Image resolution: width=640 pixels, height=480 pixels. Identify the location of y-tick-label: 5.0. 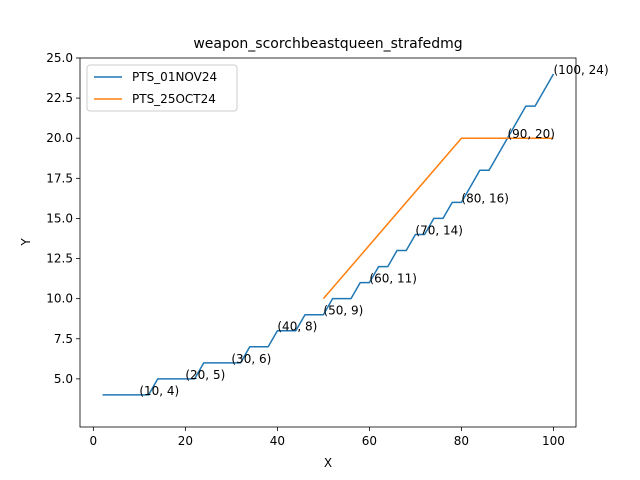
(63, 379).